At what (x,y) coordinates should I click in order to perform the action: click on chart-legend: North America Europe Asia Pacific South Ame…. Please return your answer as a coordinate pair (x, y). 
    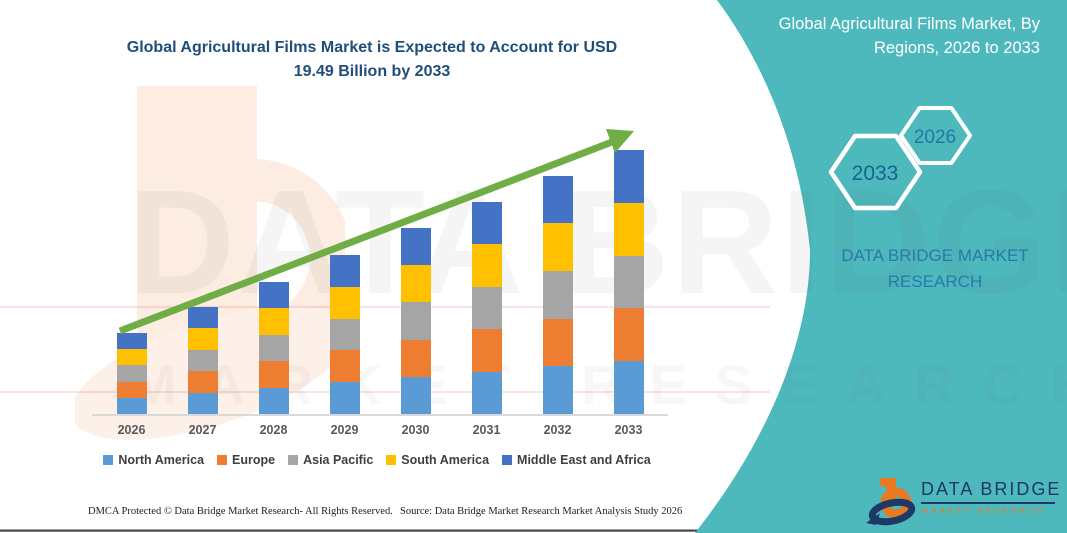
    Looking at the image, I should click on (377, 460).